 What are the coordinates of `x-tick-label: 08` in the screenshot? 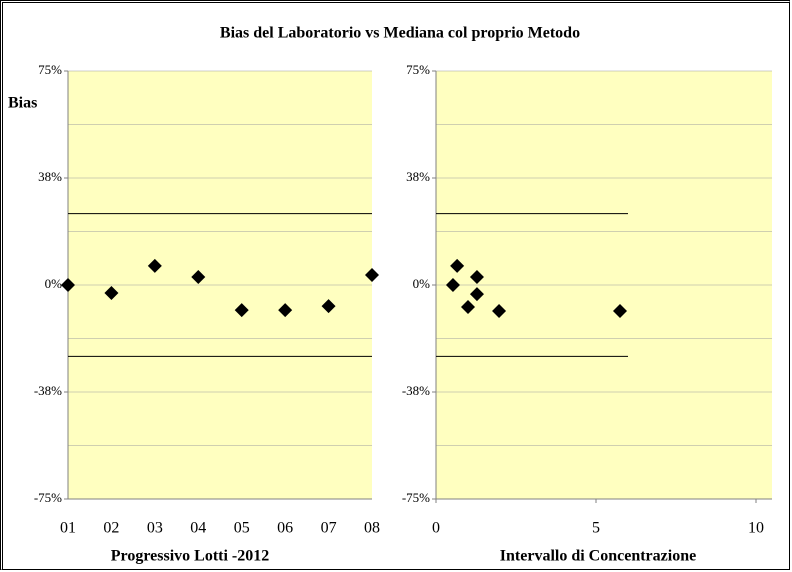 It's located at (372, 528).